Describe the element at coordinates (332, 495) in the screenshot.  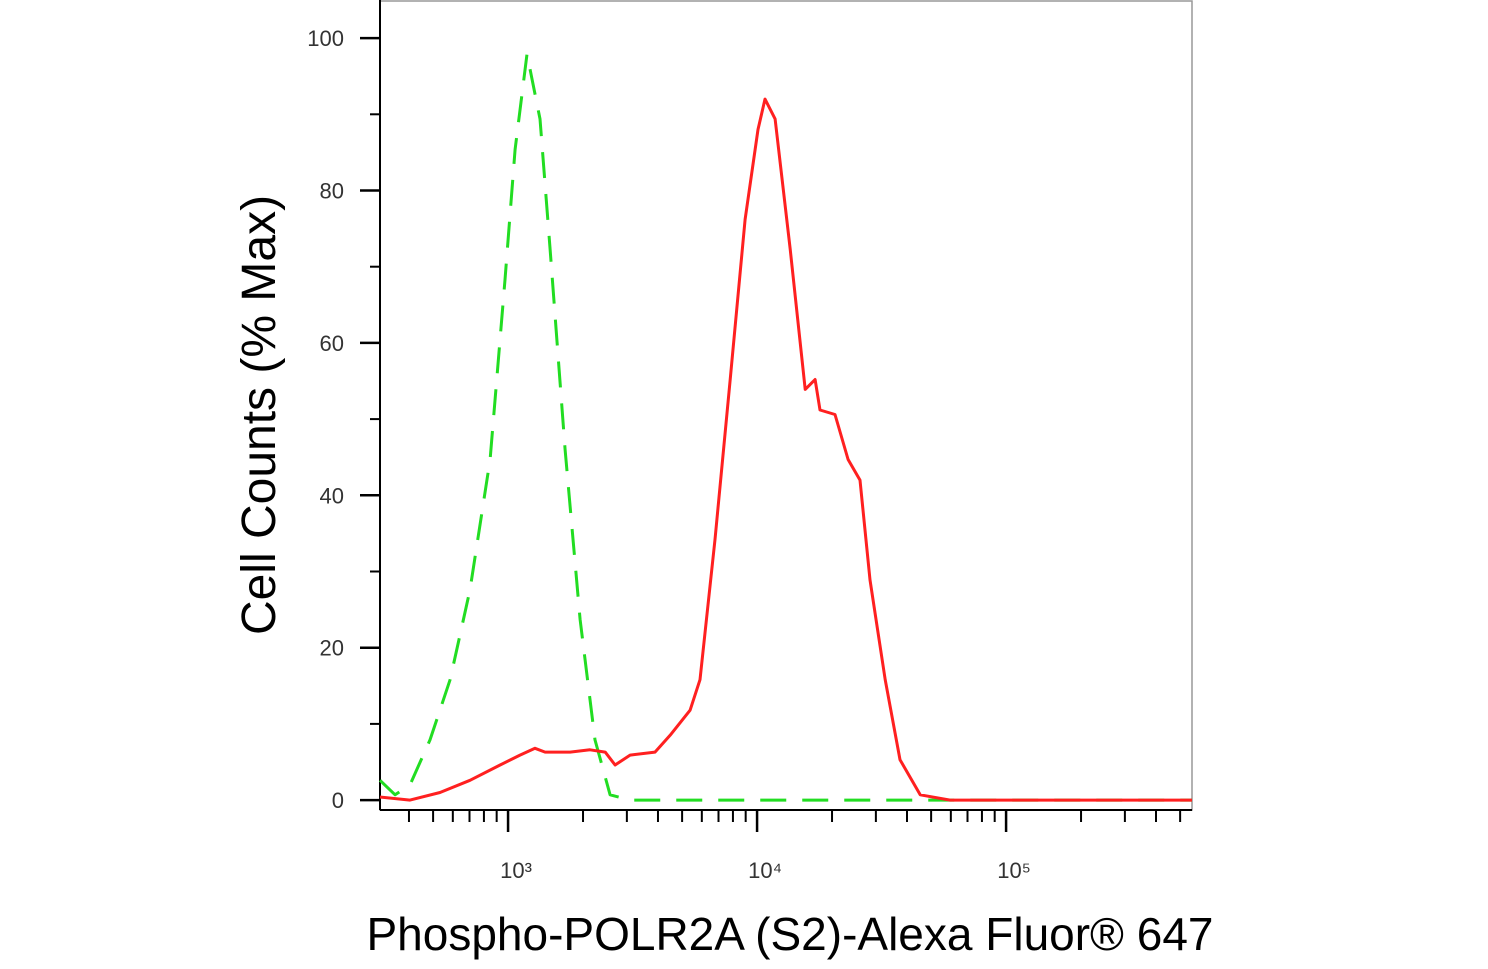
I see `y-tick-label: 40` at that location.